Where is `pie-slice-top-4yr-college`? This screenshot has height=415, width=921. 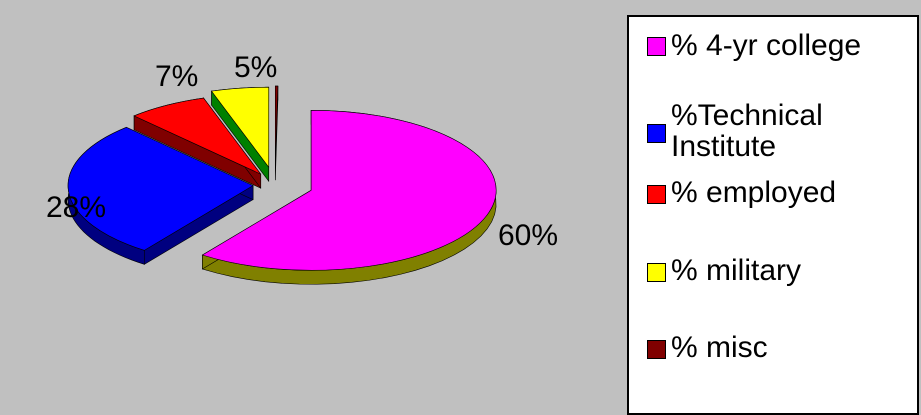 pie-slice-top-4yr-college is located at coordinates (349, 190).